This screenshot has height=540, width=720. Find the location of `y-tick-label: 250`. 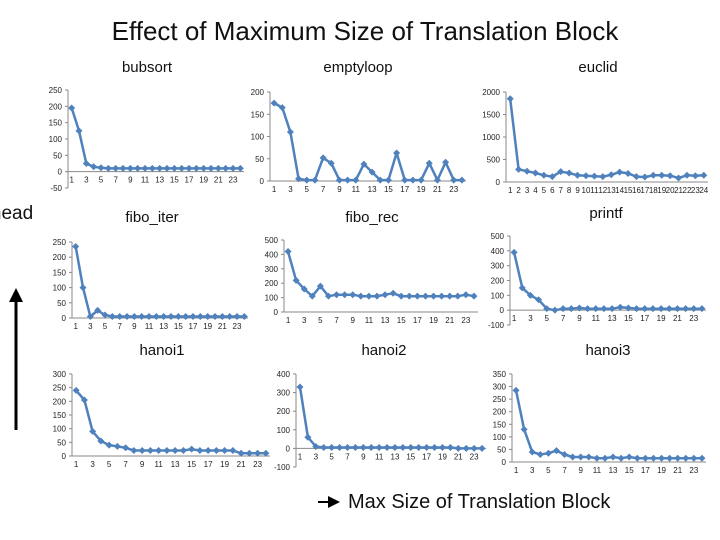

y-tick-label: 250 is located at coordinates (60, 242).